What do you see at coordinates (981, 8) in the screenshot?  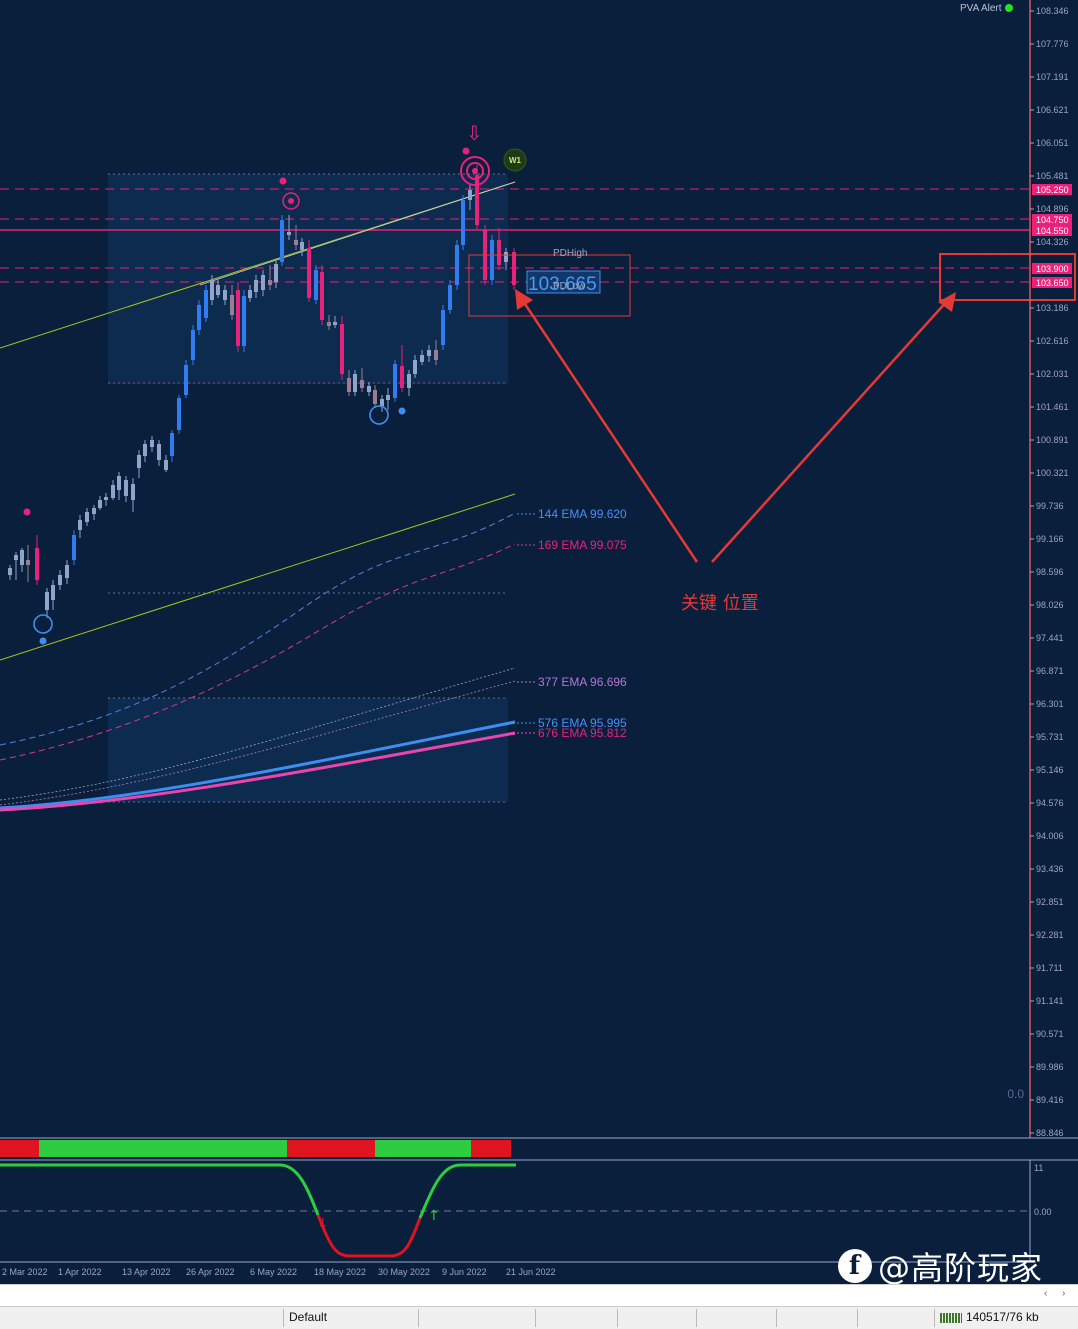 I see `pva-alert-label: PVA Alert` at bounding box center [981, 8].